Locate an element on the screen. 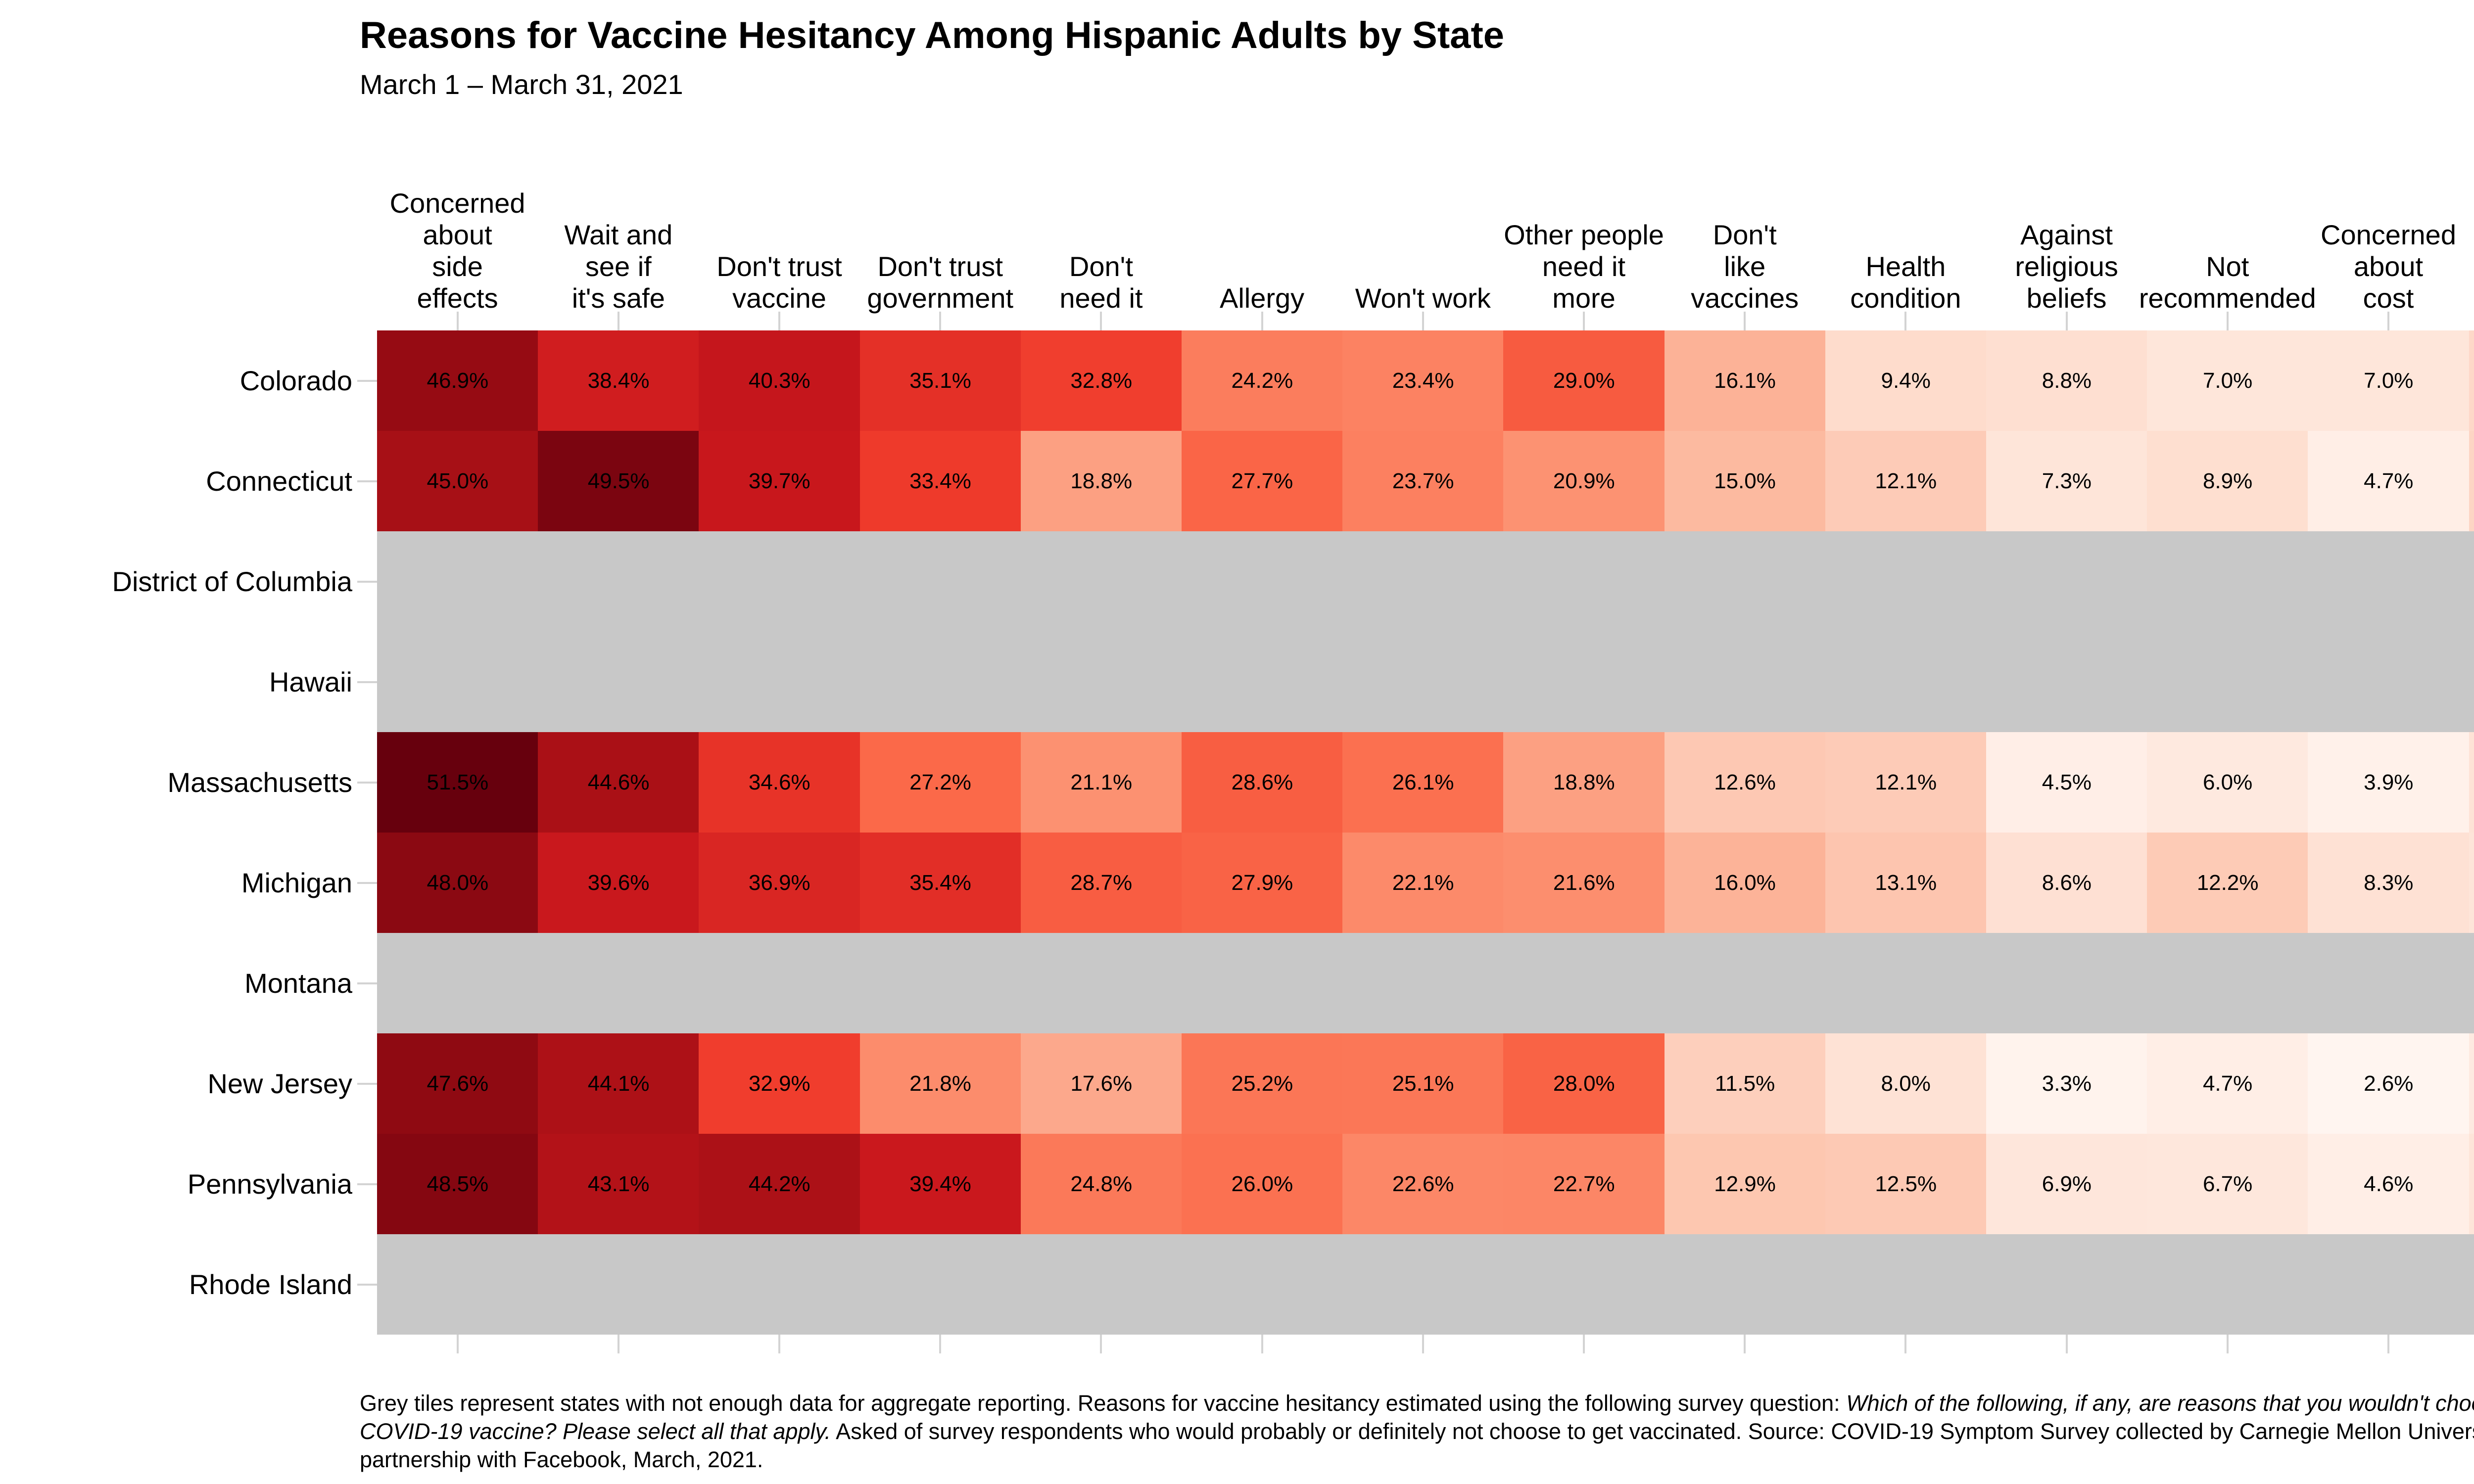  column-header: Allergy is located at coordinates (1262, 298).